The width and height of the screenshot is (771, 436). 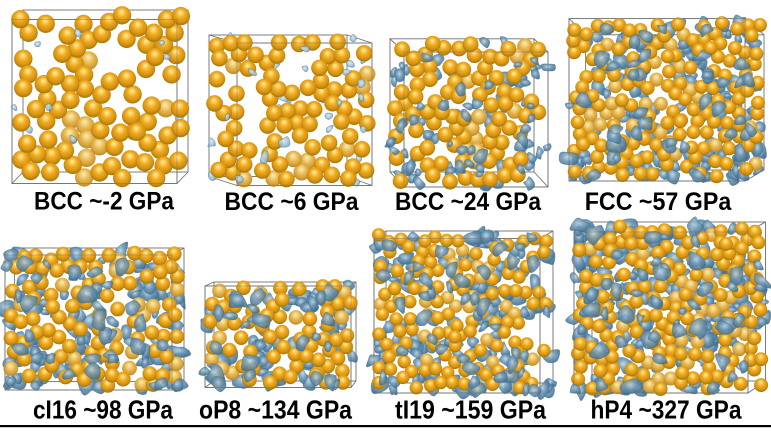 What do you see at coordinates (666, 409) in the screenshot?
I see `svg-text: hP4 ~327 GPa` at bounding box center [666, 409].